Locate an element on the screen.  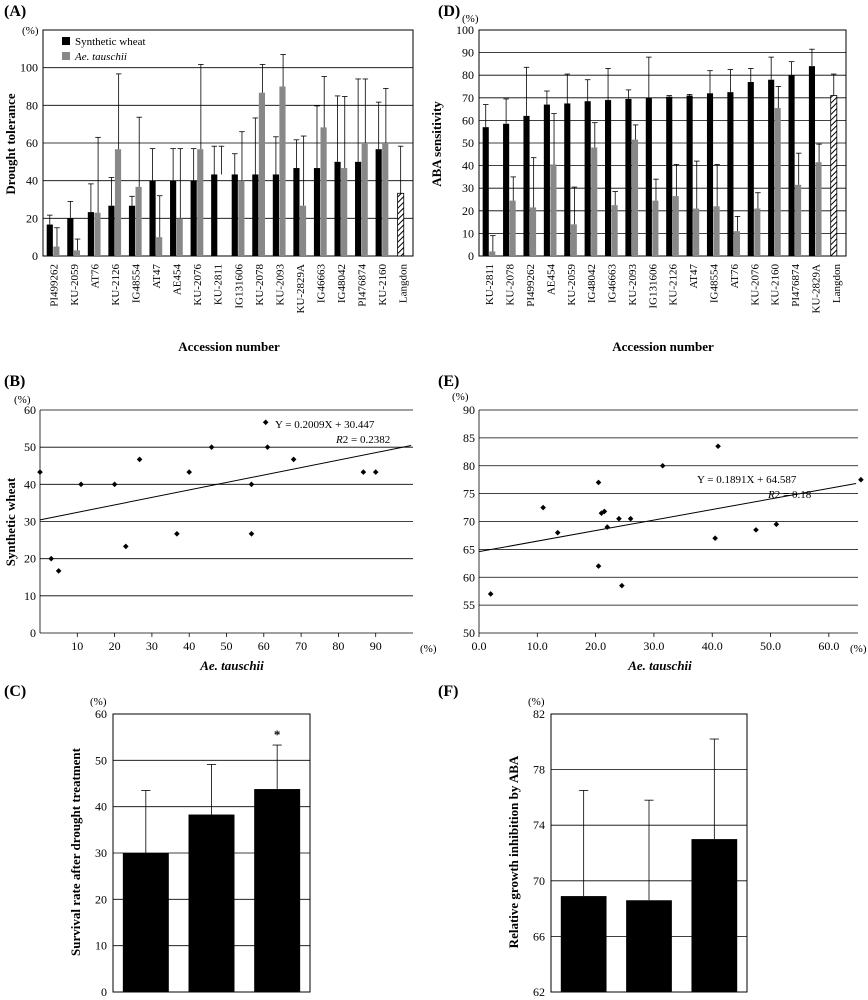
tauschii-bar-at76 is located at coordinates (97, 234).